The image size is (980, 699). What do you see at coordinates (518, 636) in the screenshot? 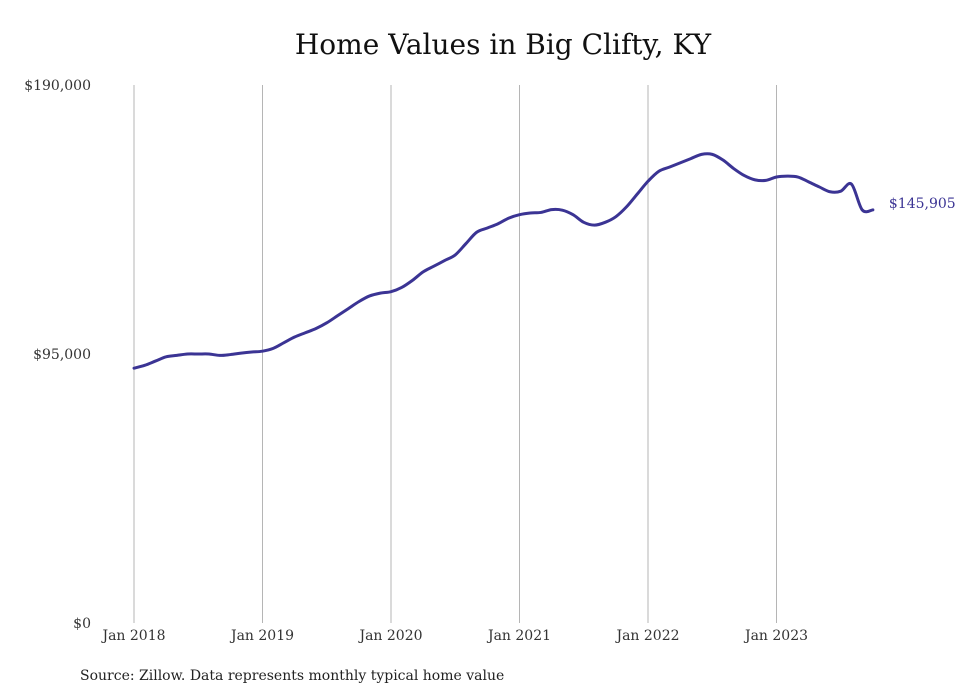
I see `x-tick-label: Jan 2021` at bounding box center [518, 636].